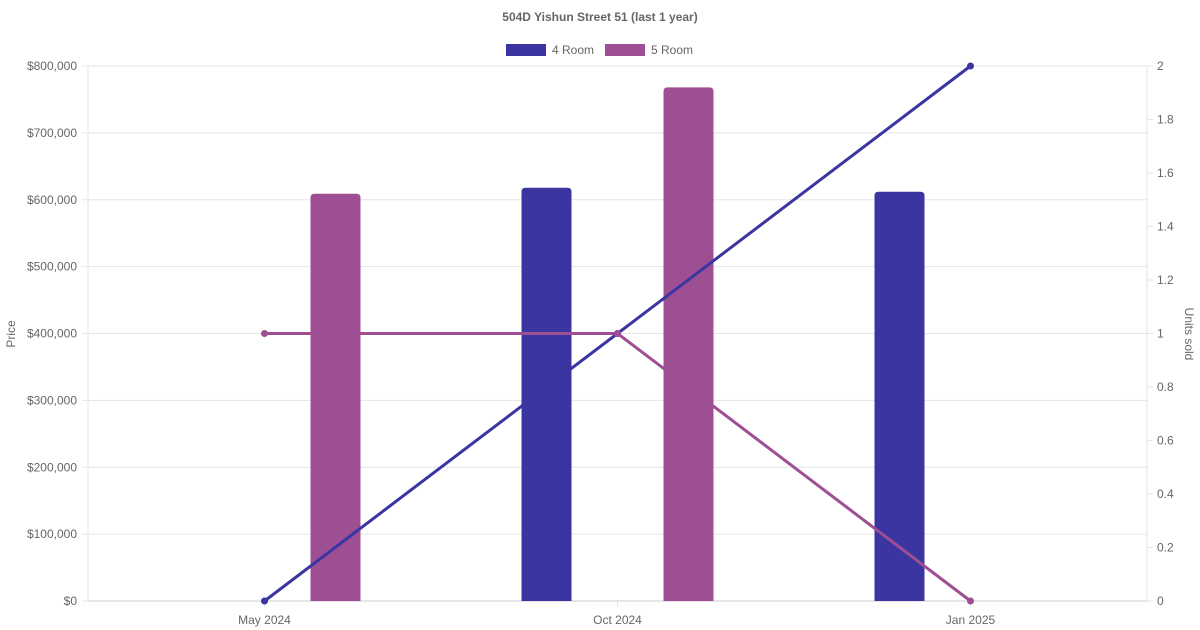 The width and height of the screenshot is (1200, 630). I want to click on y-axis-left-tick-label: $200,000, so click(52, 467).